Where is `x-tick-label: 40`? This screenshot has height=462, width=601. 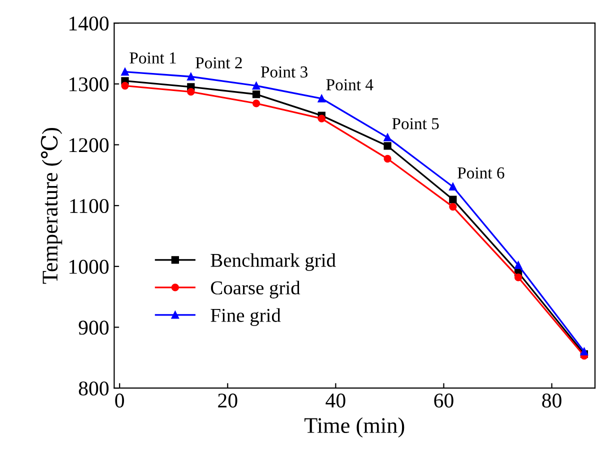
x-tick-label: 40 is located at coordinates (336, 401).